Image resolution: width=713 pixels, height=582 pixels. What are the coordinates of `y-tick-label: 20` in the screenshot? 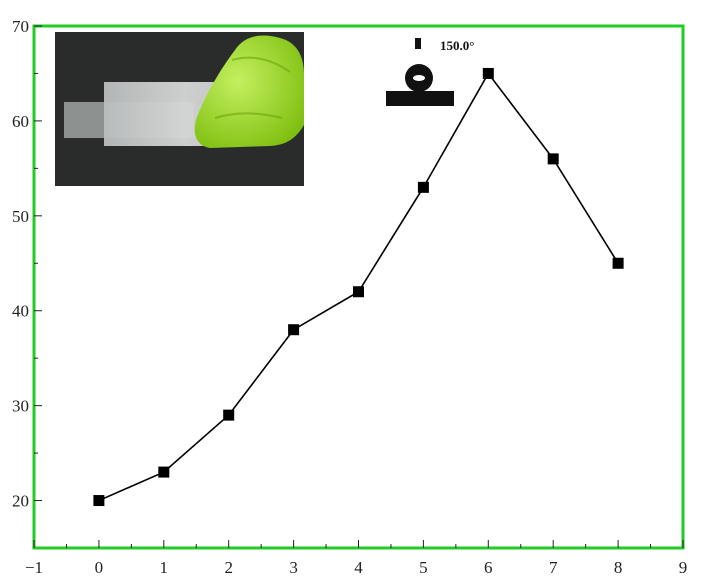 It's located at (20, 501).